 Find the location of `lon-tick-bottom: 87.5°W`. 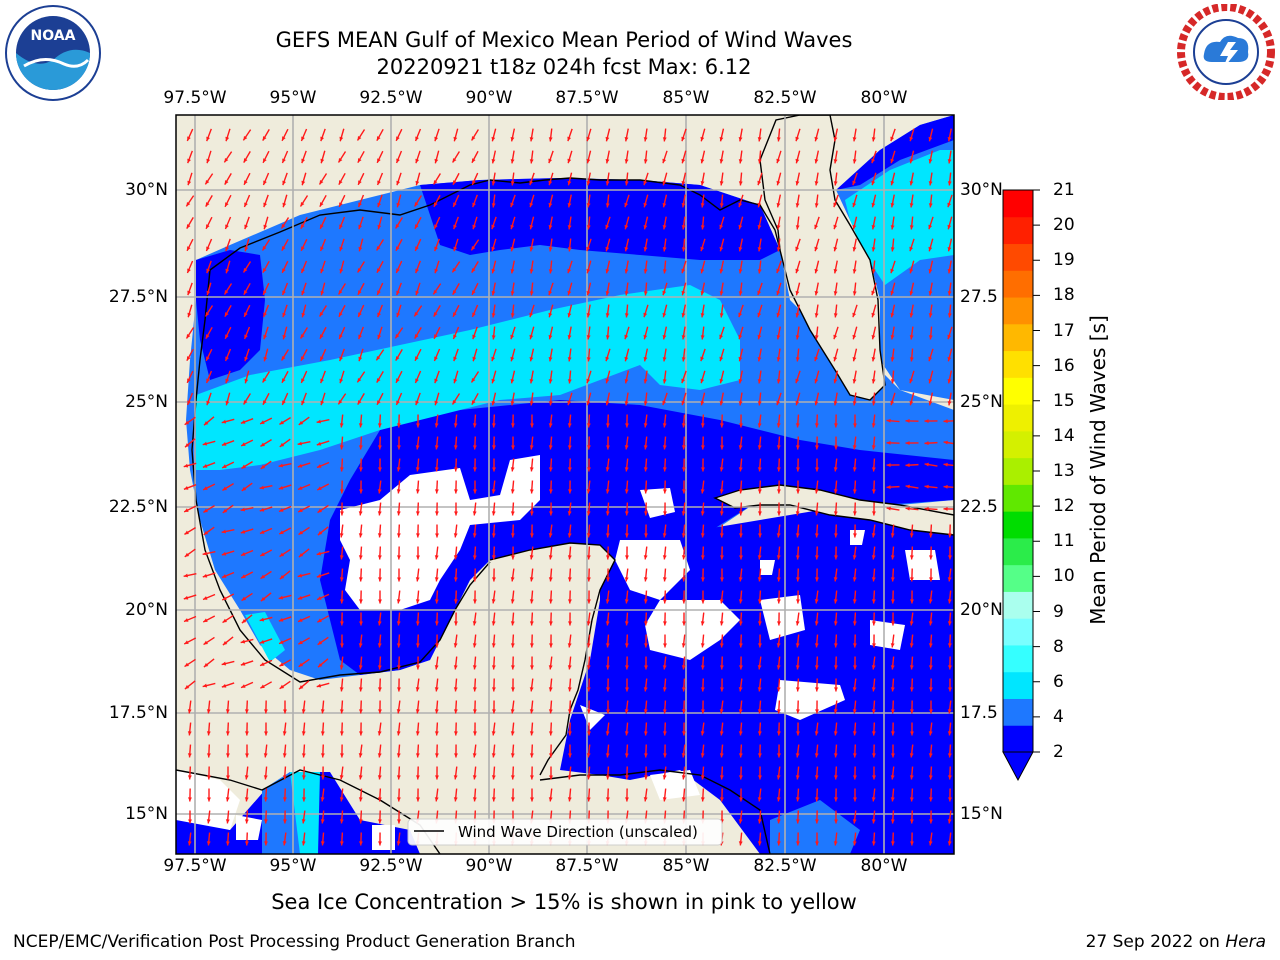

lon-tick-bottom: 87.5°W is located at coordinates (587, 866).